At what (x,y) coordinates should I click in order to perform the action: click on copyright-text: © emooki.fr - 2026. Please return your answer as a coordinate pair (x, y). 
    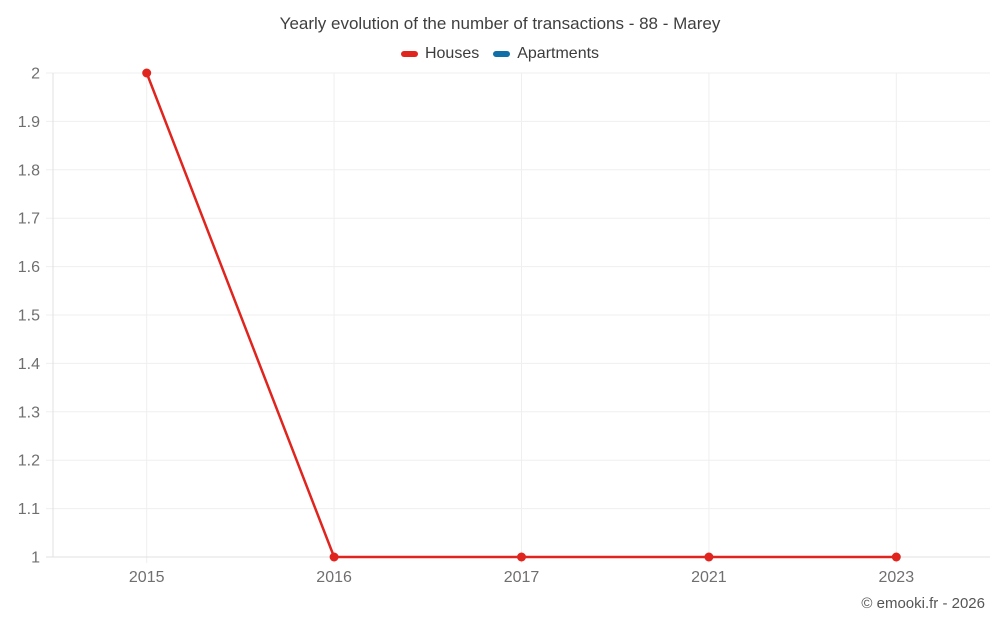
    Looking at the image, I should click on (923, 603).